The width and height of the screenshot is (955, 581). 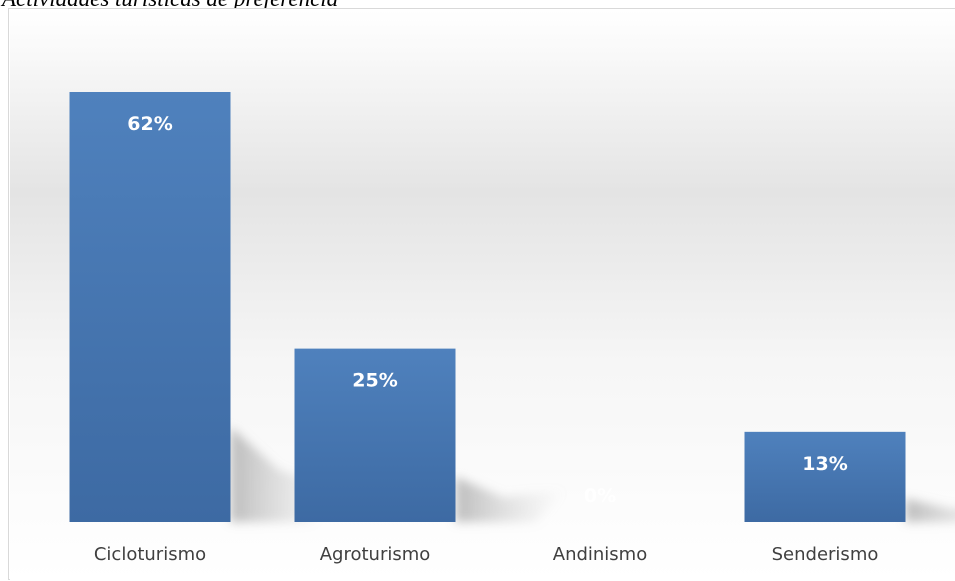 What do you see at coordinates (150, 554) in the screenshot?
I see `tick-label-cicloturismo: Cicloturismo` at bounding box center [150, 554].